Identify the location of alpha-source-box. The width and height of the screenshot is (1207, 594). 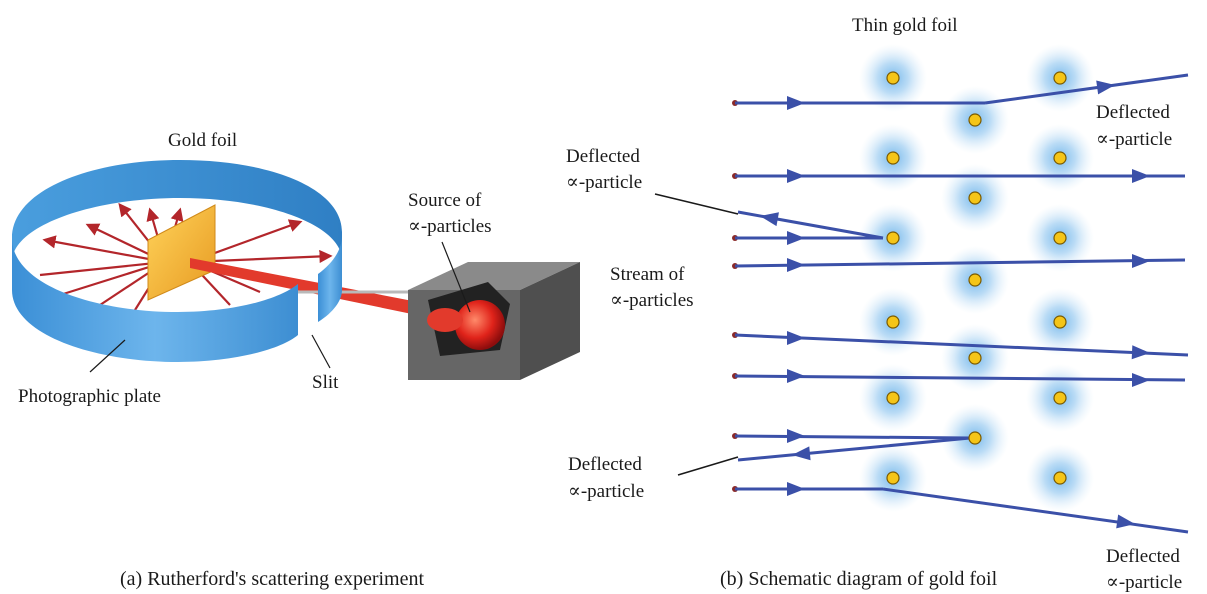
(494, 321).